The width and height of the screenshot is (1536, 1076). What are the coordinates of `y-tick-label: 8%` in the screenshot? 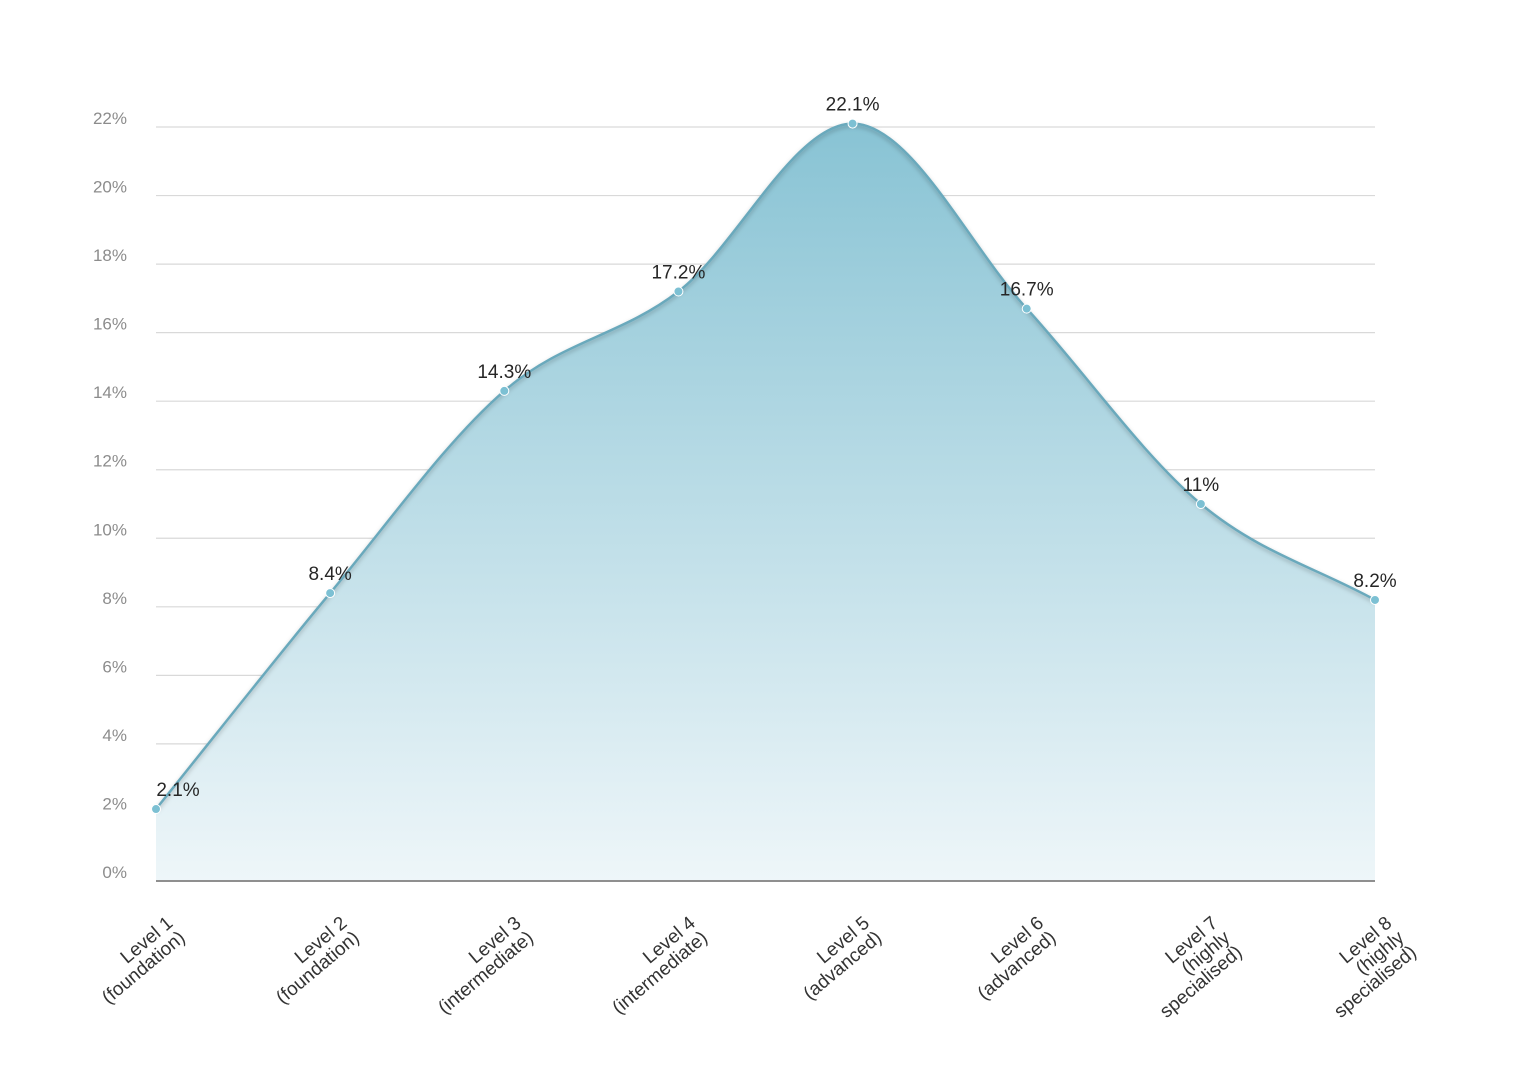 It's located at (114, 598).